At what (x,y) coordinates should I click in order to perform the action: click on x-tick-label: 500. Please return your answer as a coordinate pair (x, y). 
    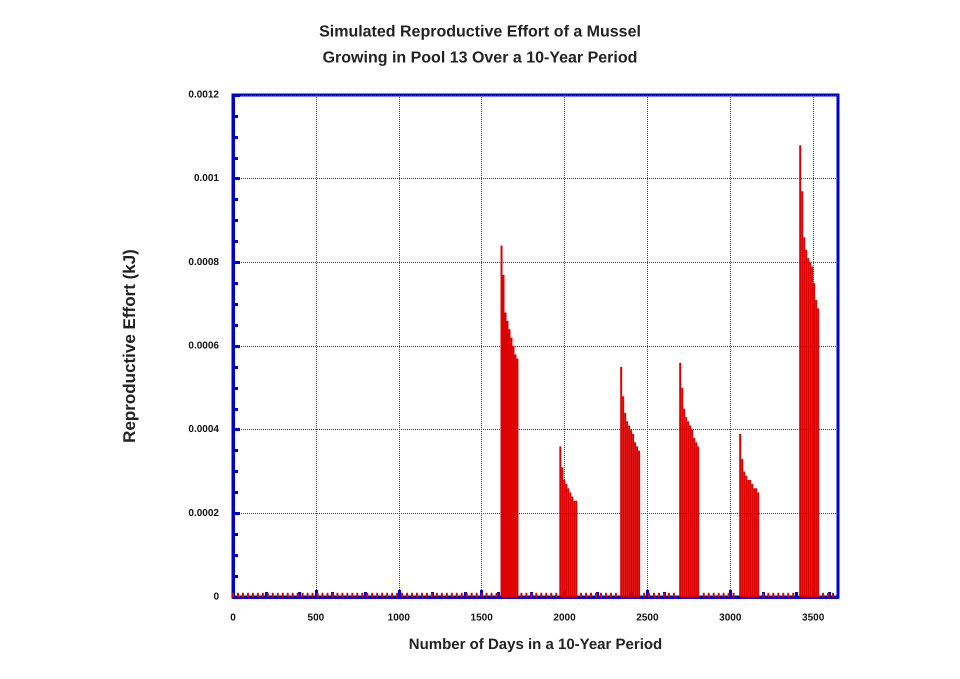
    Looking at the image, I should click on (316, 618).